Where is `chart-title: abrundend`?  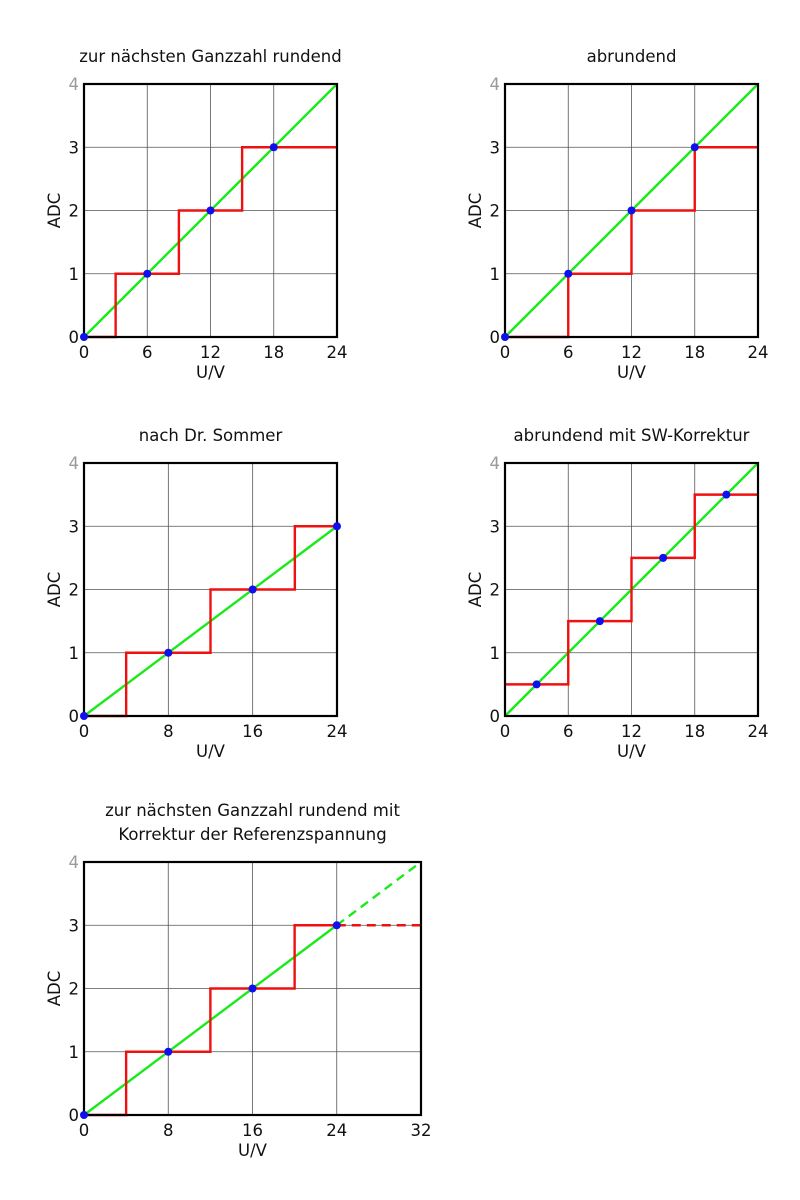 chart-title: abrundend is located at coordinates (632, 56).